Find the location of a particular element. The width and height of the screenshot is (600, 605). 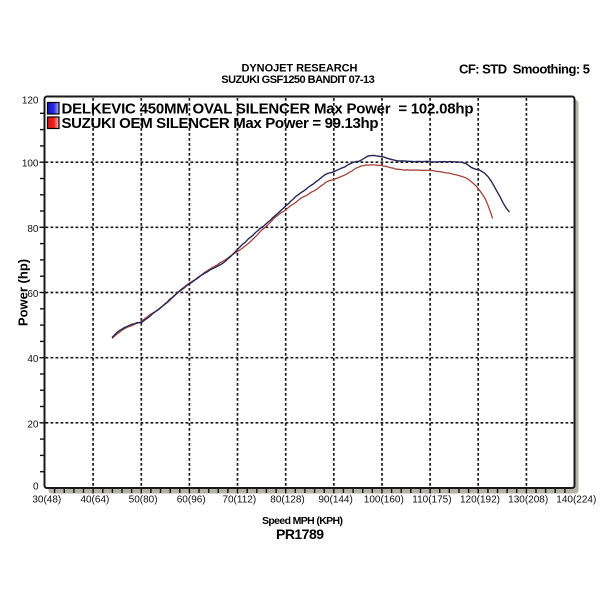

svg-text: 120(192) is located at coordinates (480, 500).